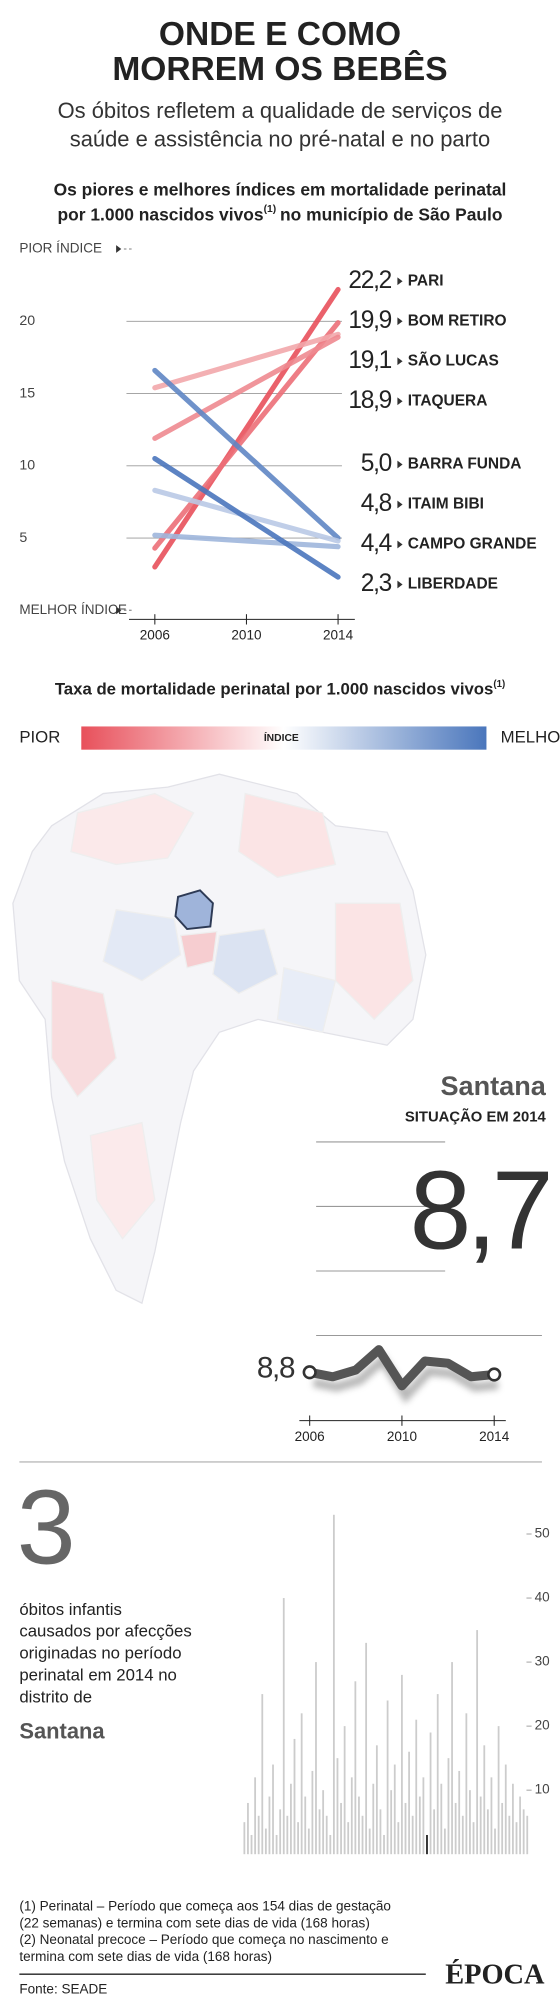 The width and height of the screenshot is (560, 2000). What do you see at coordinates (23, 538) in the screenshot?
I see `y-tick-label: 5` at bounding box center [23, 538].